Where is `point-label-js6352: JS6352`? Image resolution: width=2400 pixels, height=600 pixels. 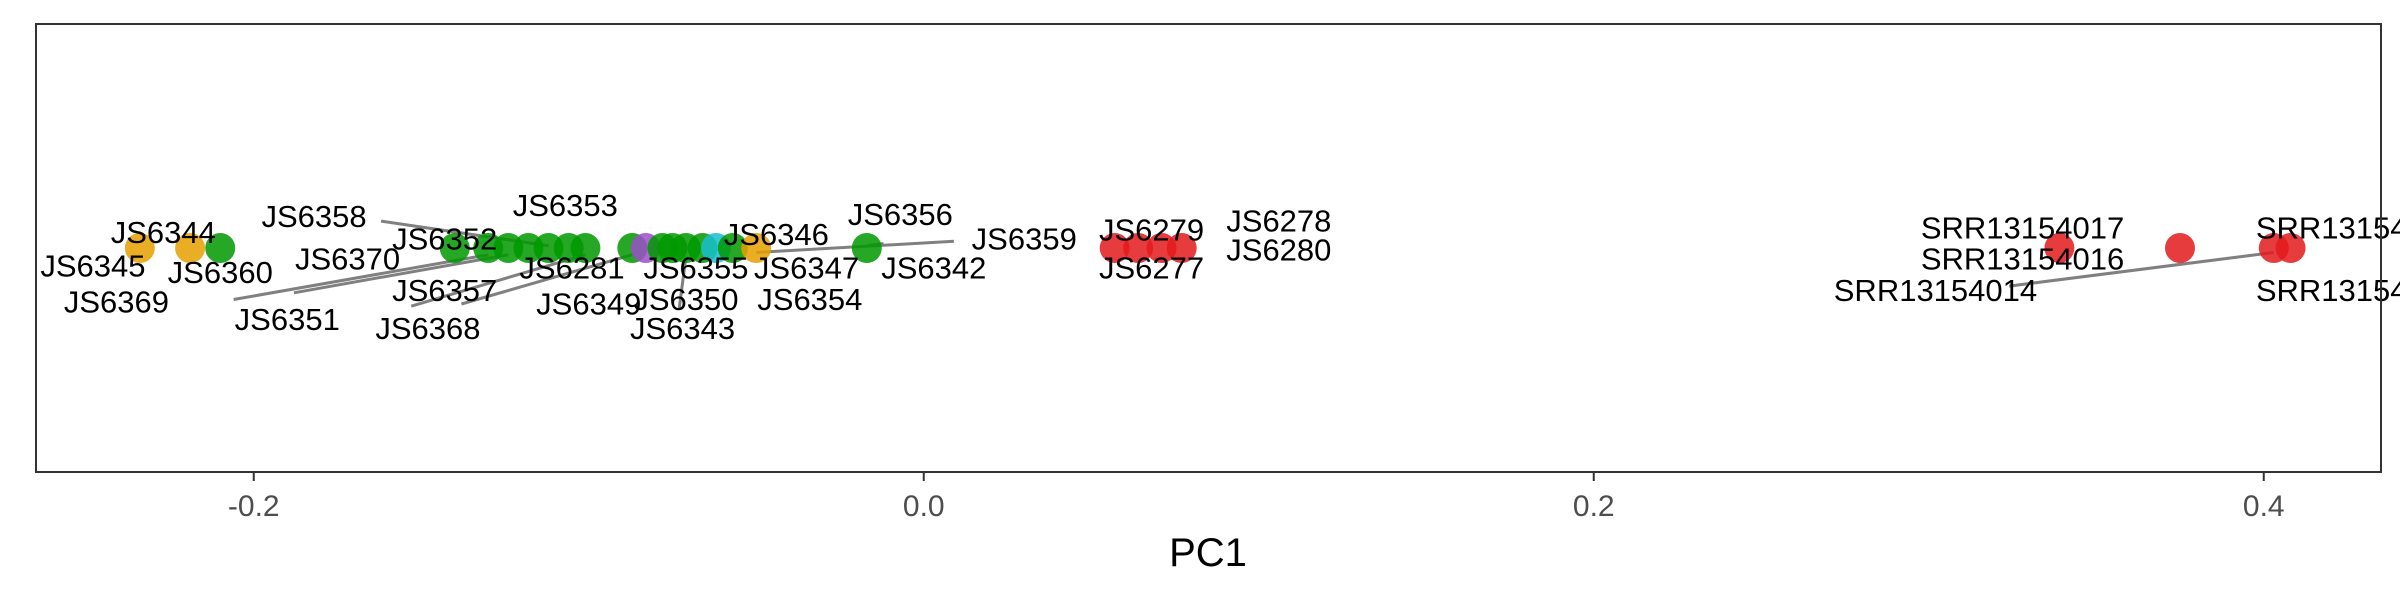 point-label-js6352: JS6352 is located at coordinates (444, 239).